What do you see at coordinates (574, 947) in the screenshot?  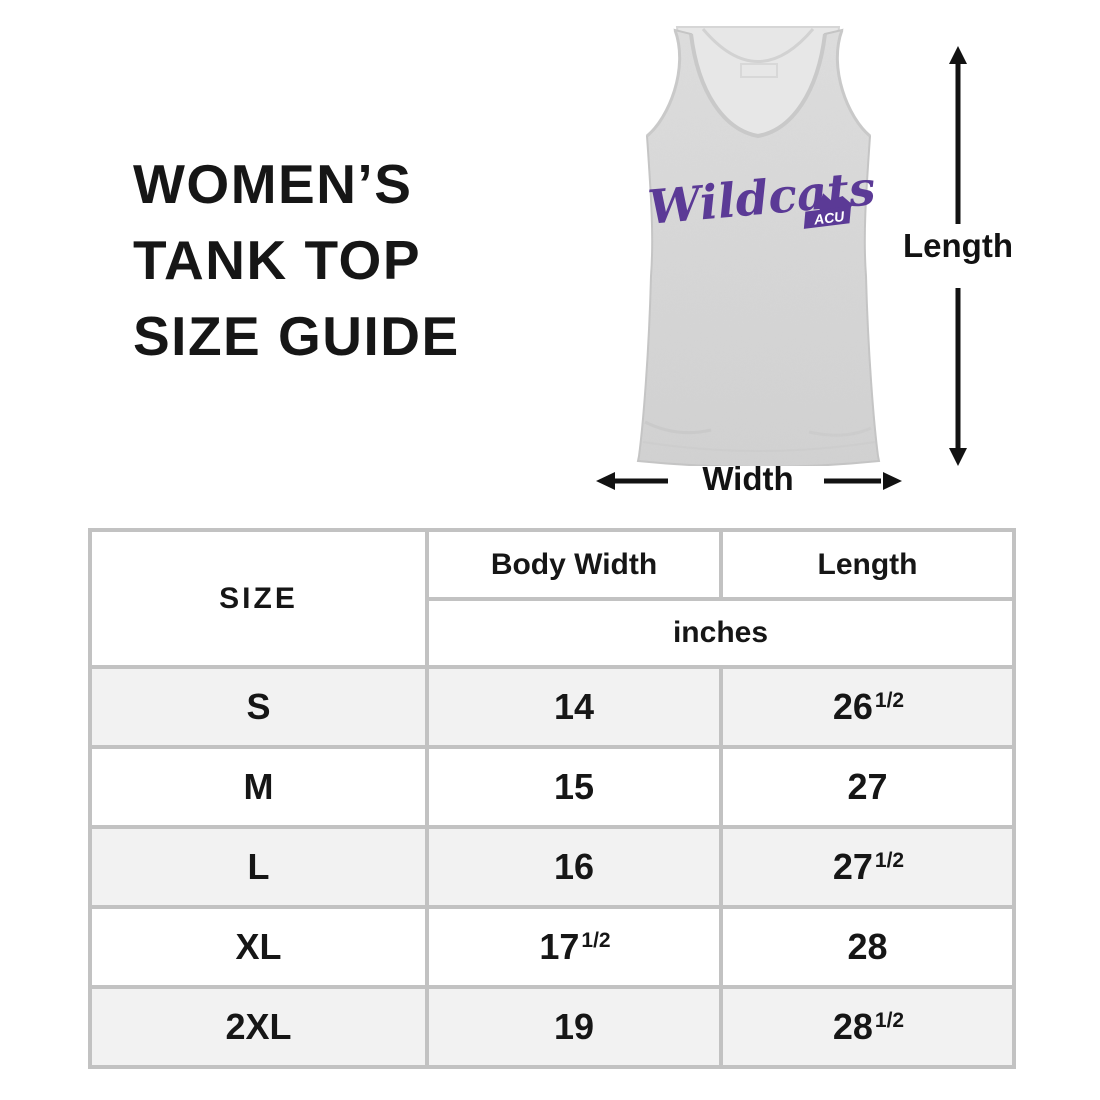 I see `body-width-cell: 171/2` at bounding box center [574, 947].